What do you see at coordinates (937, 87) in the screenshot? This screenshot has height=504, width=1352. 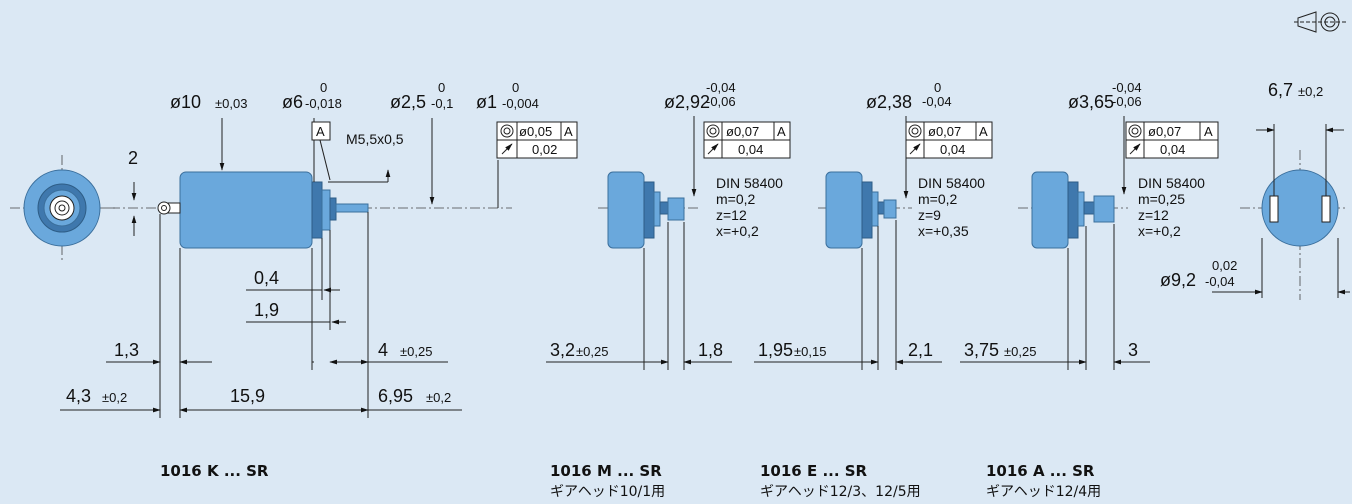 I see `gear-e-tol-upper: 0` at bounding box center [937, 87].